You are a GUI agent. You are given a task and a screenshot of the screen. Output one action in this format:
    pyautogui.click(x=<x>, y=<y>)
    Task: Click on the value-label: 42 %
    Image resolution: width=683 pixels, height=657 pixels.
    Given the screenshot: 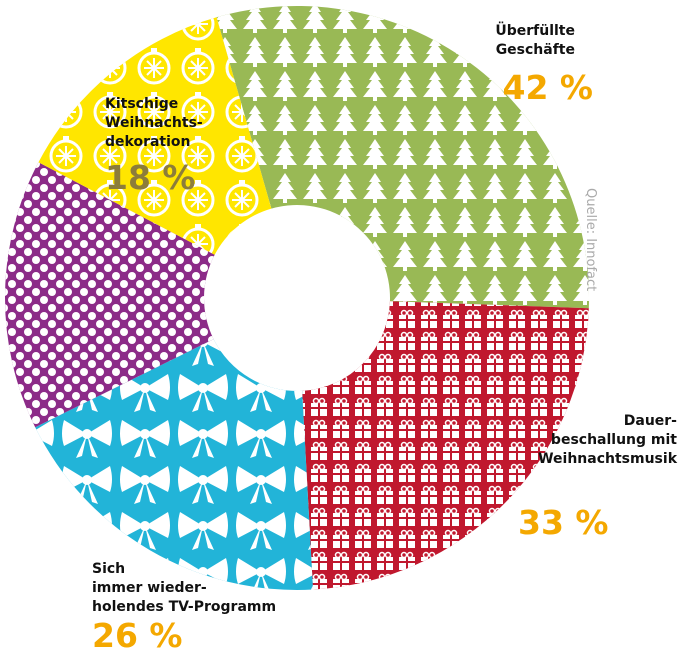 What is the action you would take?
    pyautogui.click(x=547, y=87)
    